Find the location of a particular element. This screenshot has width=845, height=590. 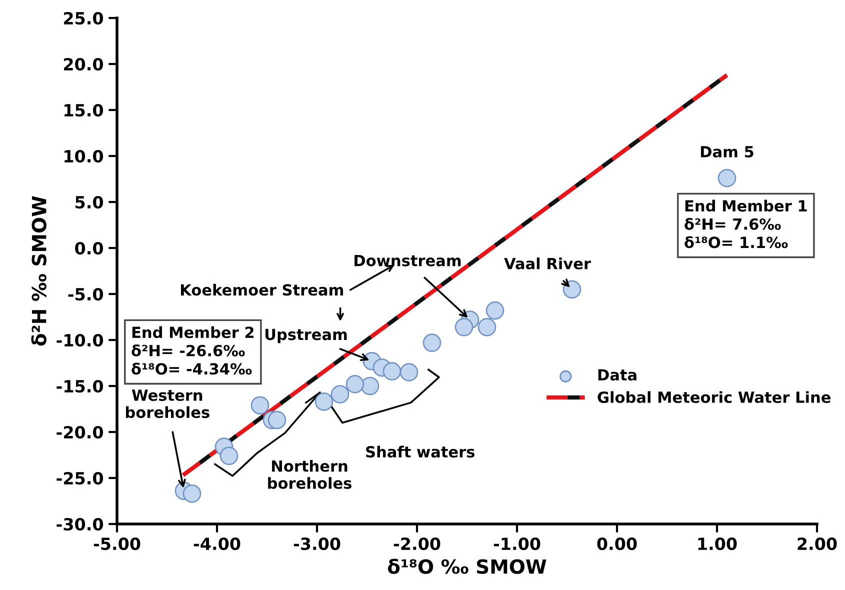

y-tick-label: 5.0 is located at coordinates (90, 202).